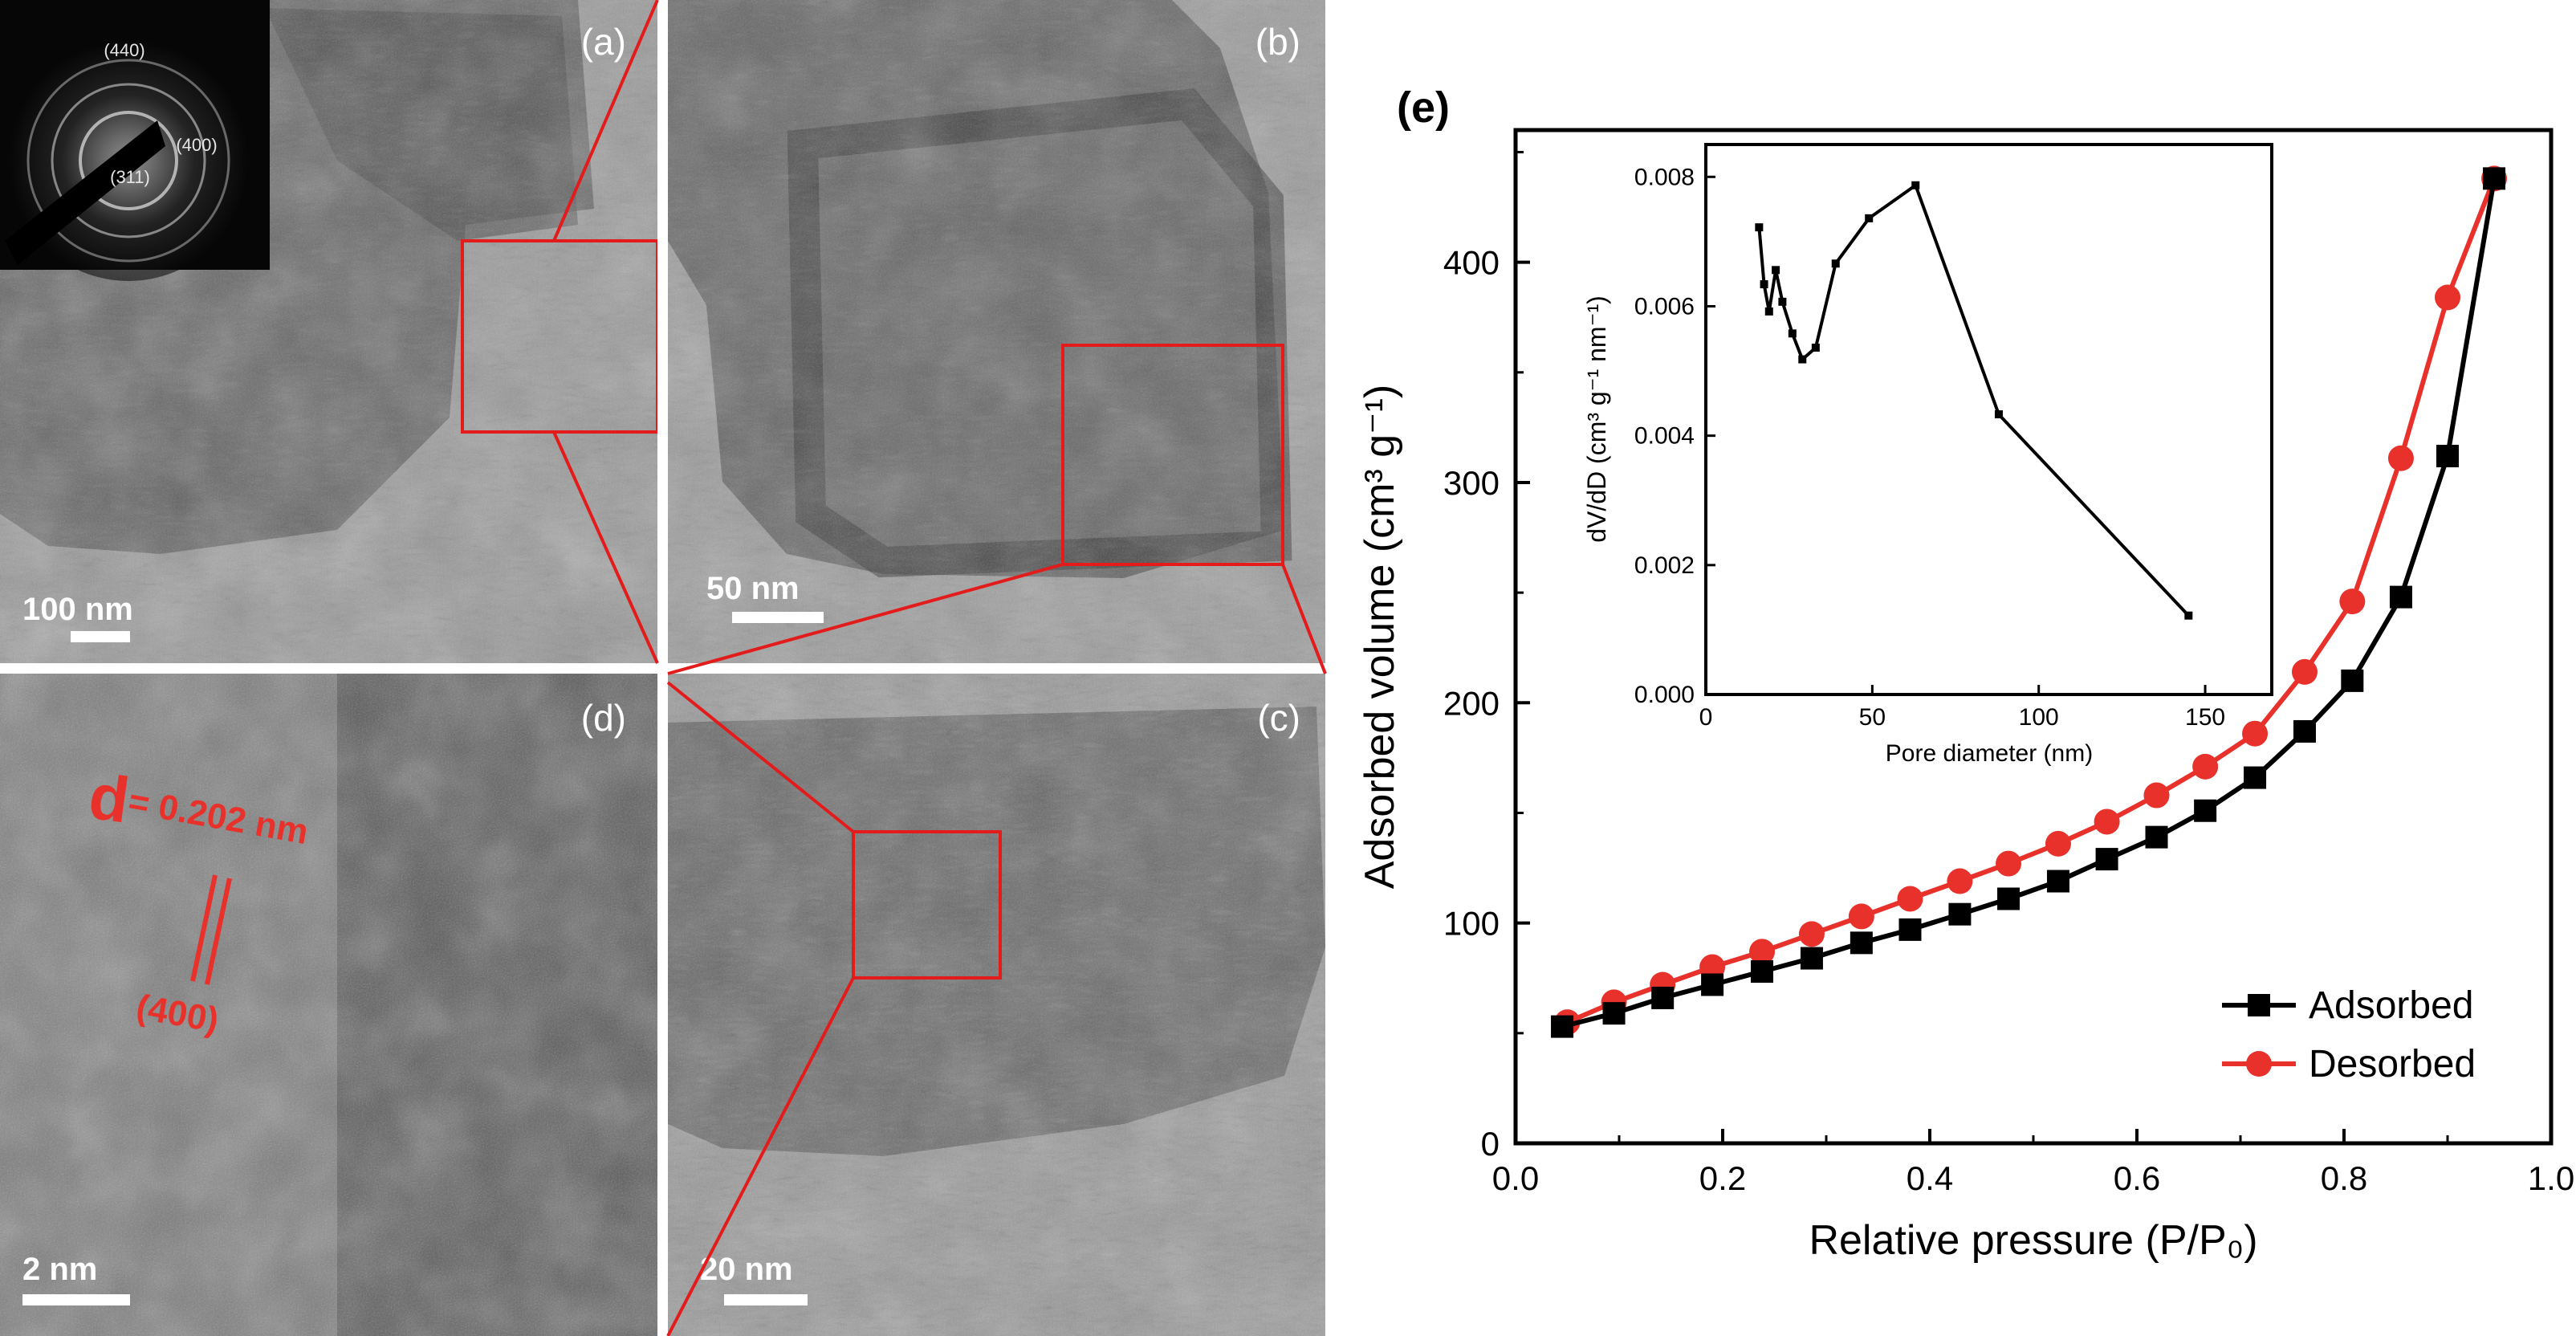 This screenshot has height=1336, width=2576. I want to click on scale-bar-label: 20 nm, so click(747, 1269).